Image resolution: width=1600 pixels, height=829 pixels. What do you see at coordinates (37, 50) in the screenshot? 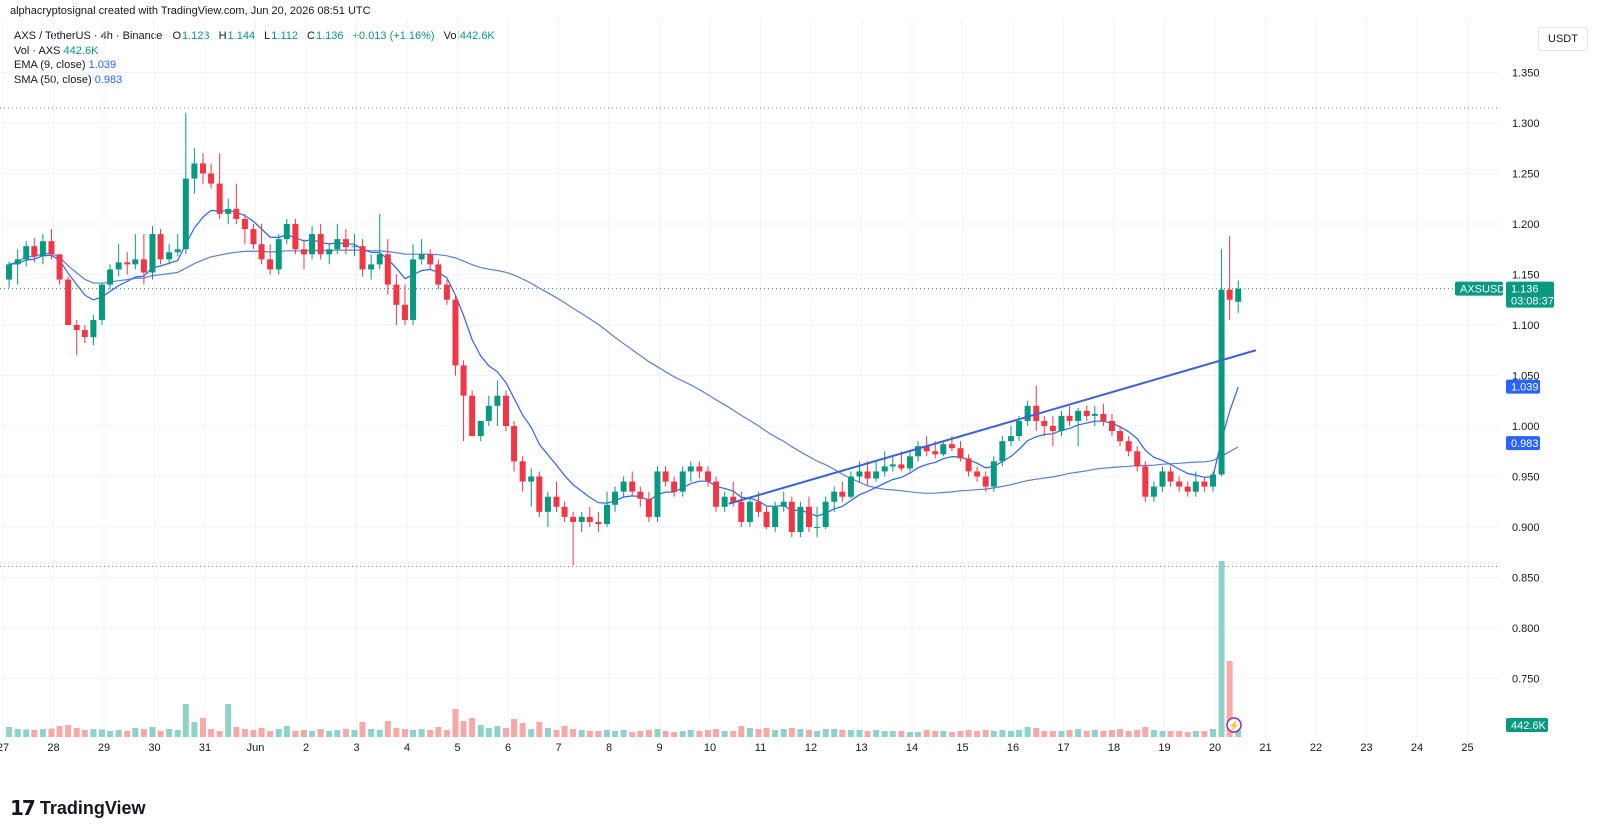
I see `volume-study-label: Vol · AXS` at bounding box center [37, 50].